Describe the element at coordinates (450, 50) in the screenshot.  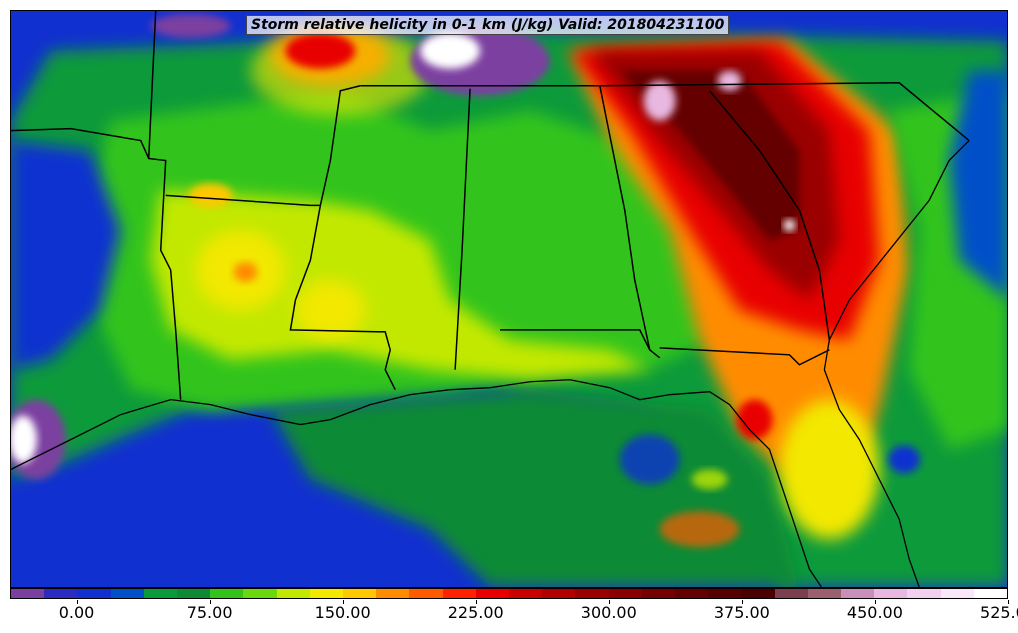
I see `white-top` at that location.